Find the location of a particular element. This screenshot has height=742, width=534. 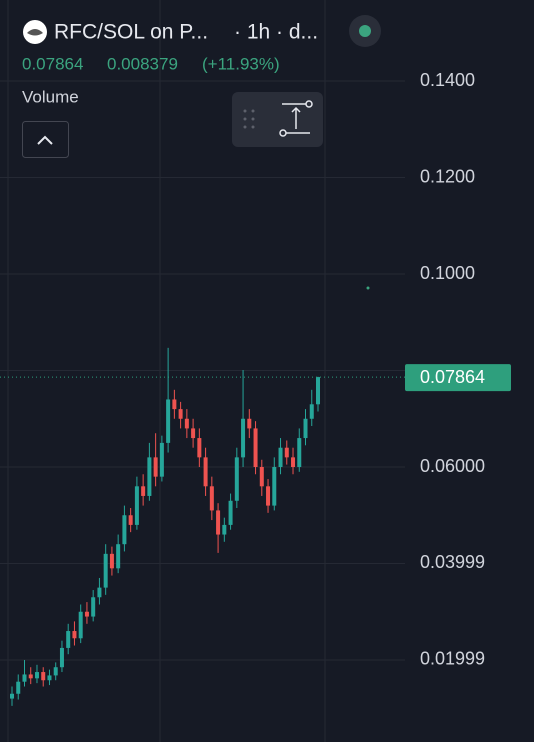

last-price-label: 0.07864 is located at coordinates (452, 377).